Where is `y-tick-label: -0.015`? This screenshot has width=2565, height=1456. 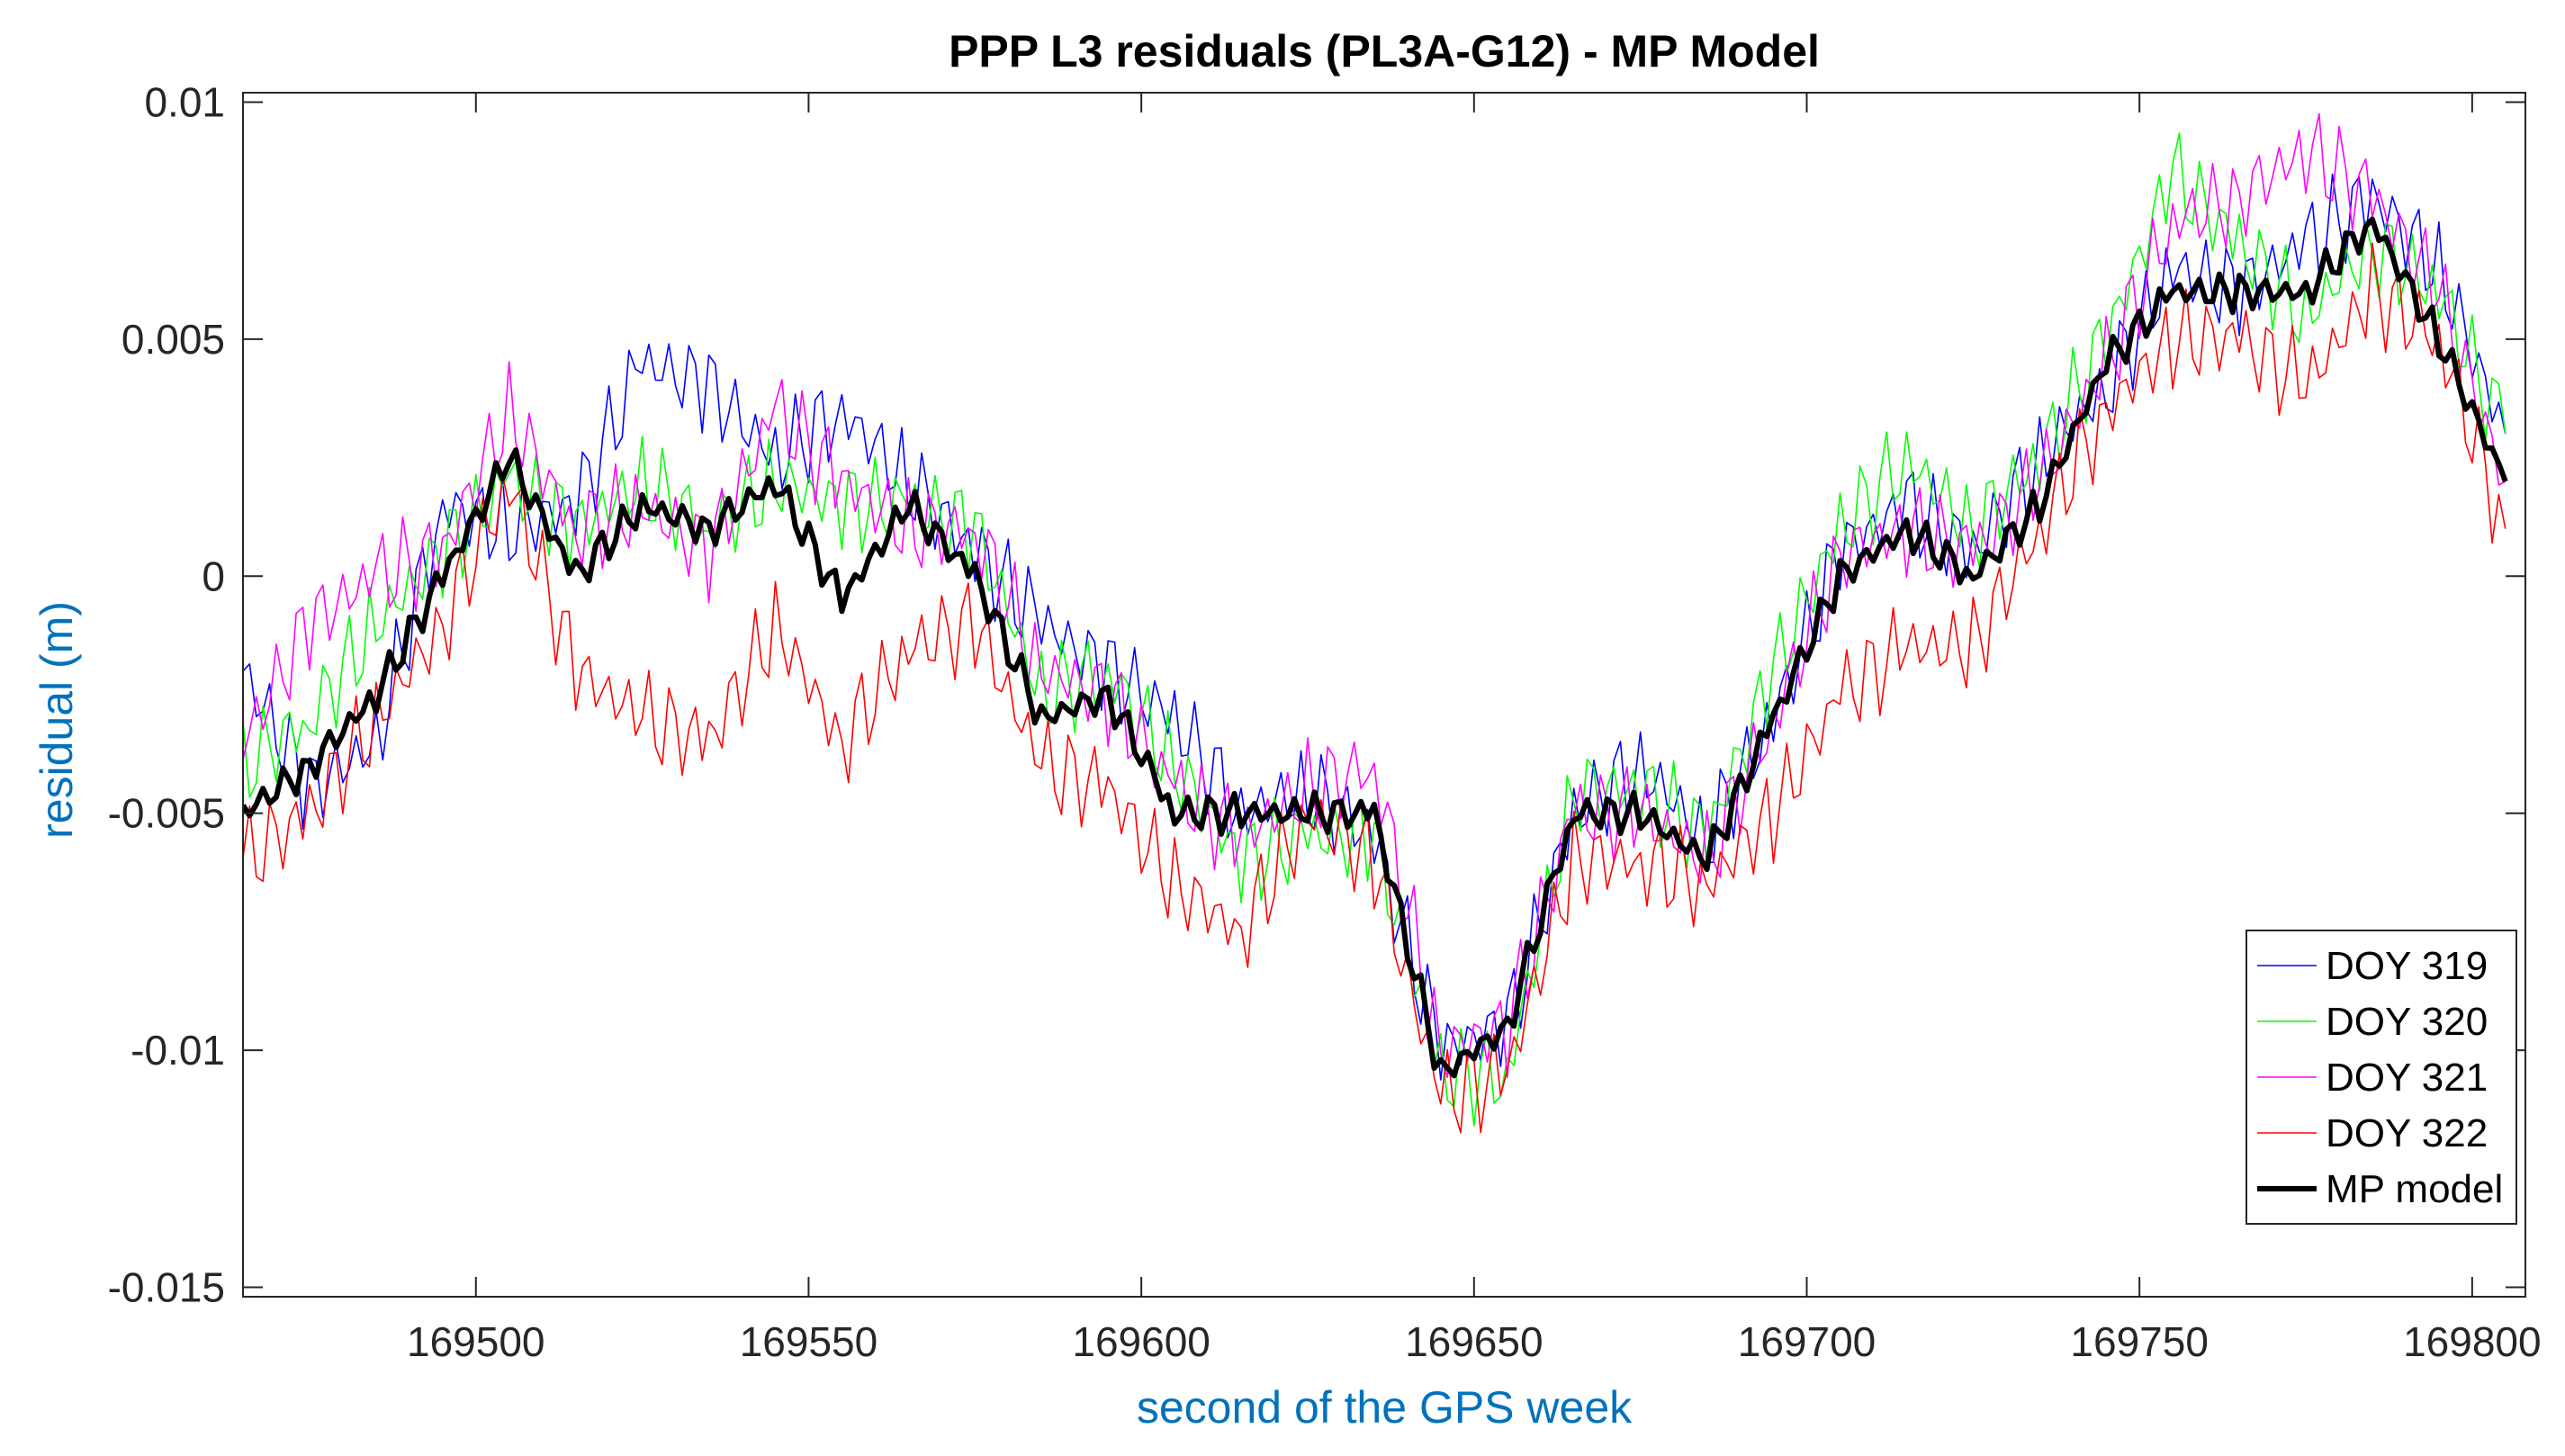
y-tick-label: -0.015 is located at coordinates (166, 1286).